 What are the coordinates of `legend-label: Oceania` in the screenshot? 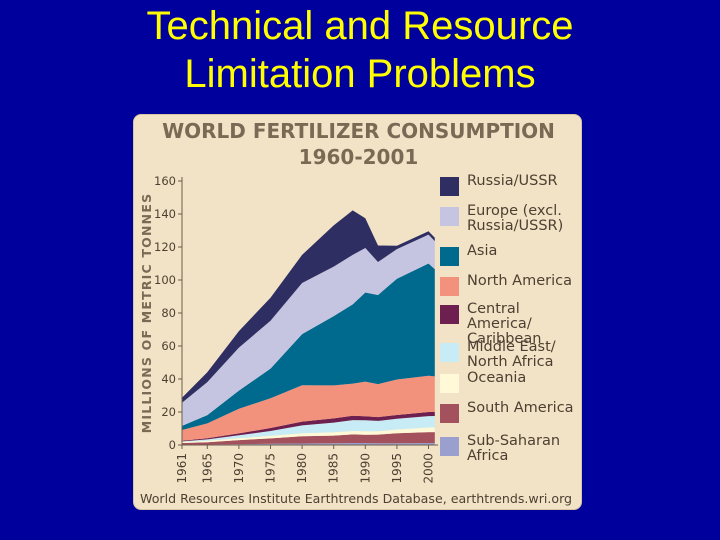 It's located at (497, 378).